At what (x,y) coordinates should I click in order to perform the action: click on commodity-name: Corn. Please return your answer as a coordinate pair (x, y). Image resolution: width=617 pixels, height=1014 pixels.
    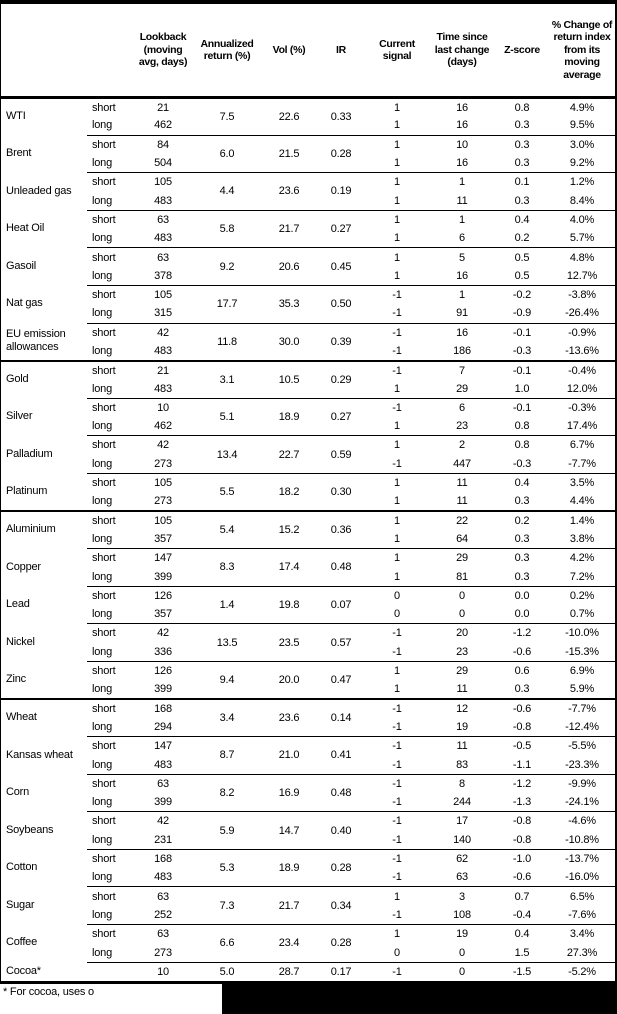
    Looking at the image, I should click on (18, 792).